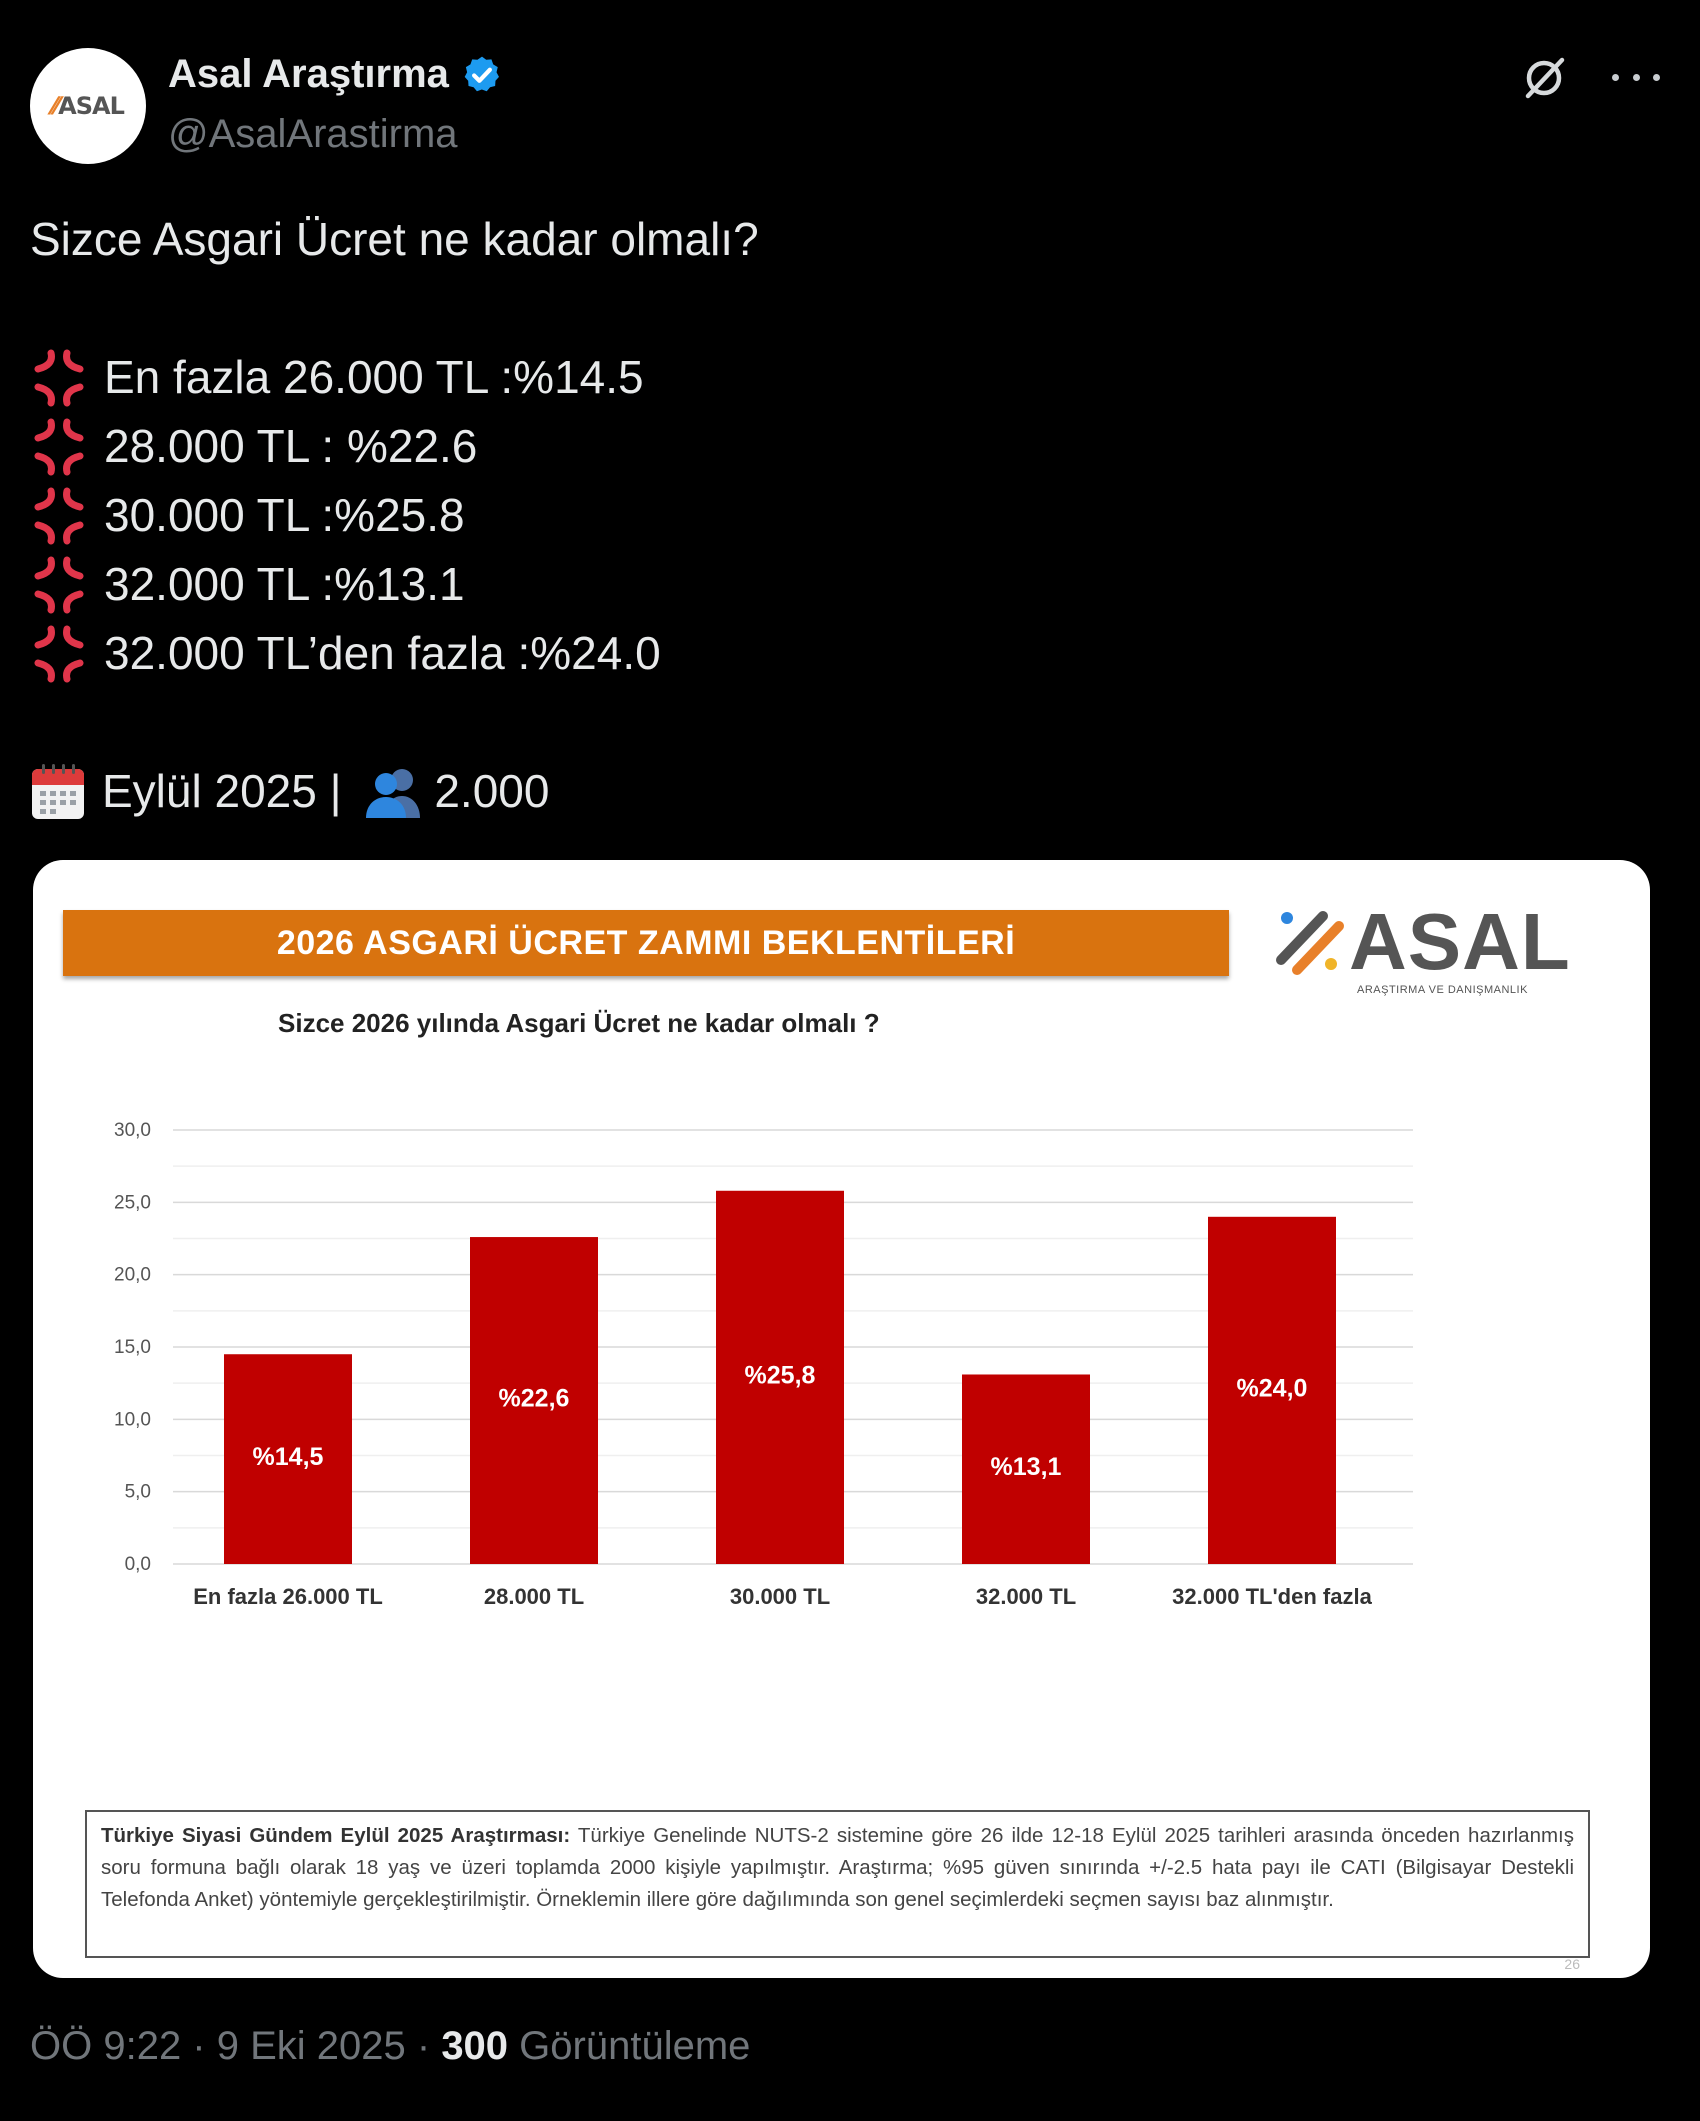  What do you see at coordinates (830, 584) in the screenshot?
I see `tweet-list-item: 32.000 TL :%13.1` at bounding box center [830, 584].